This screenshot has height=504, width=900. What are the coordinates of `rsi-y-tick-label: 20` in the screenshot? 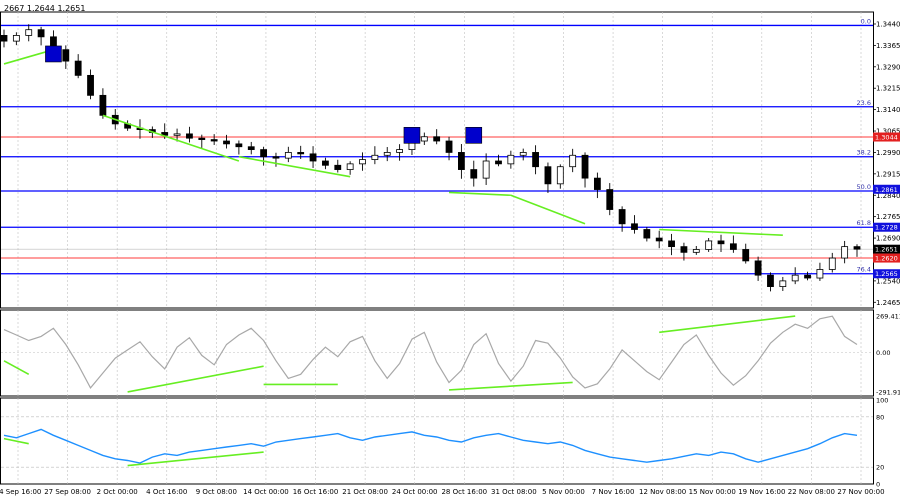 It's located at (880, 468).